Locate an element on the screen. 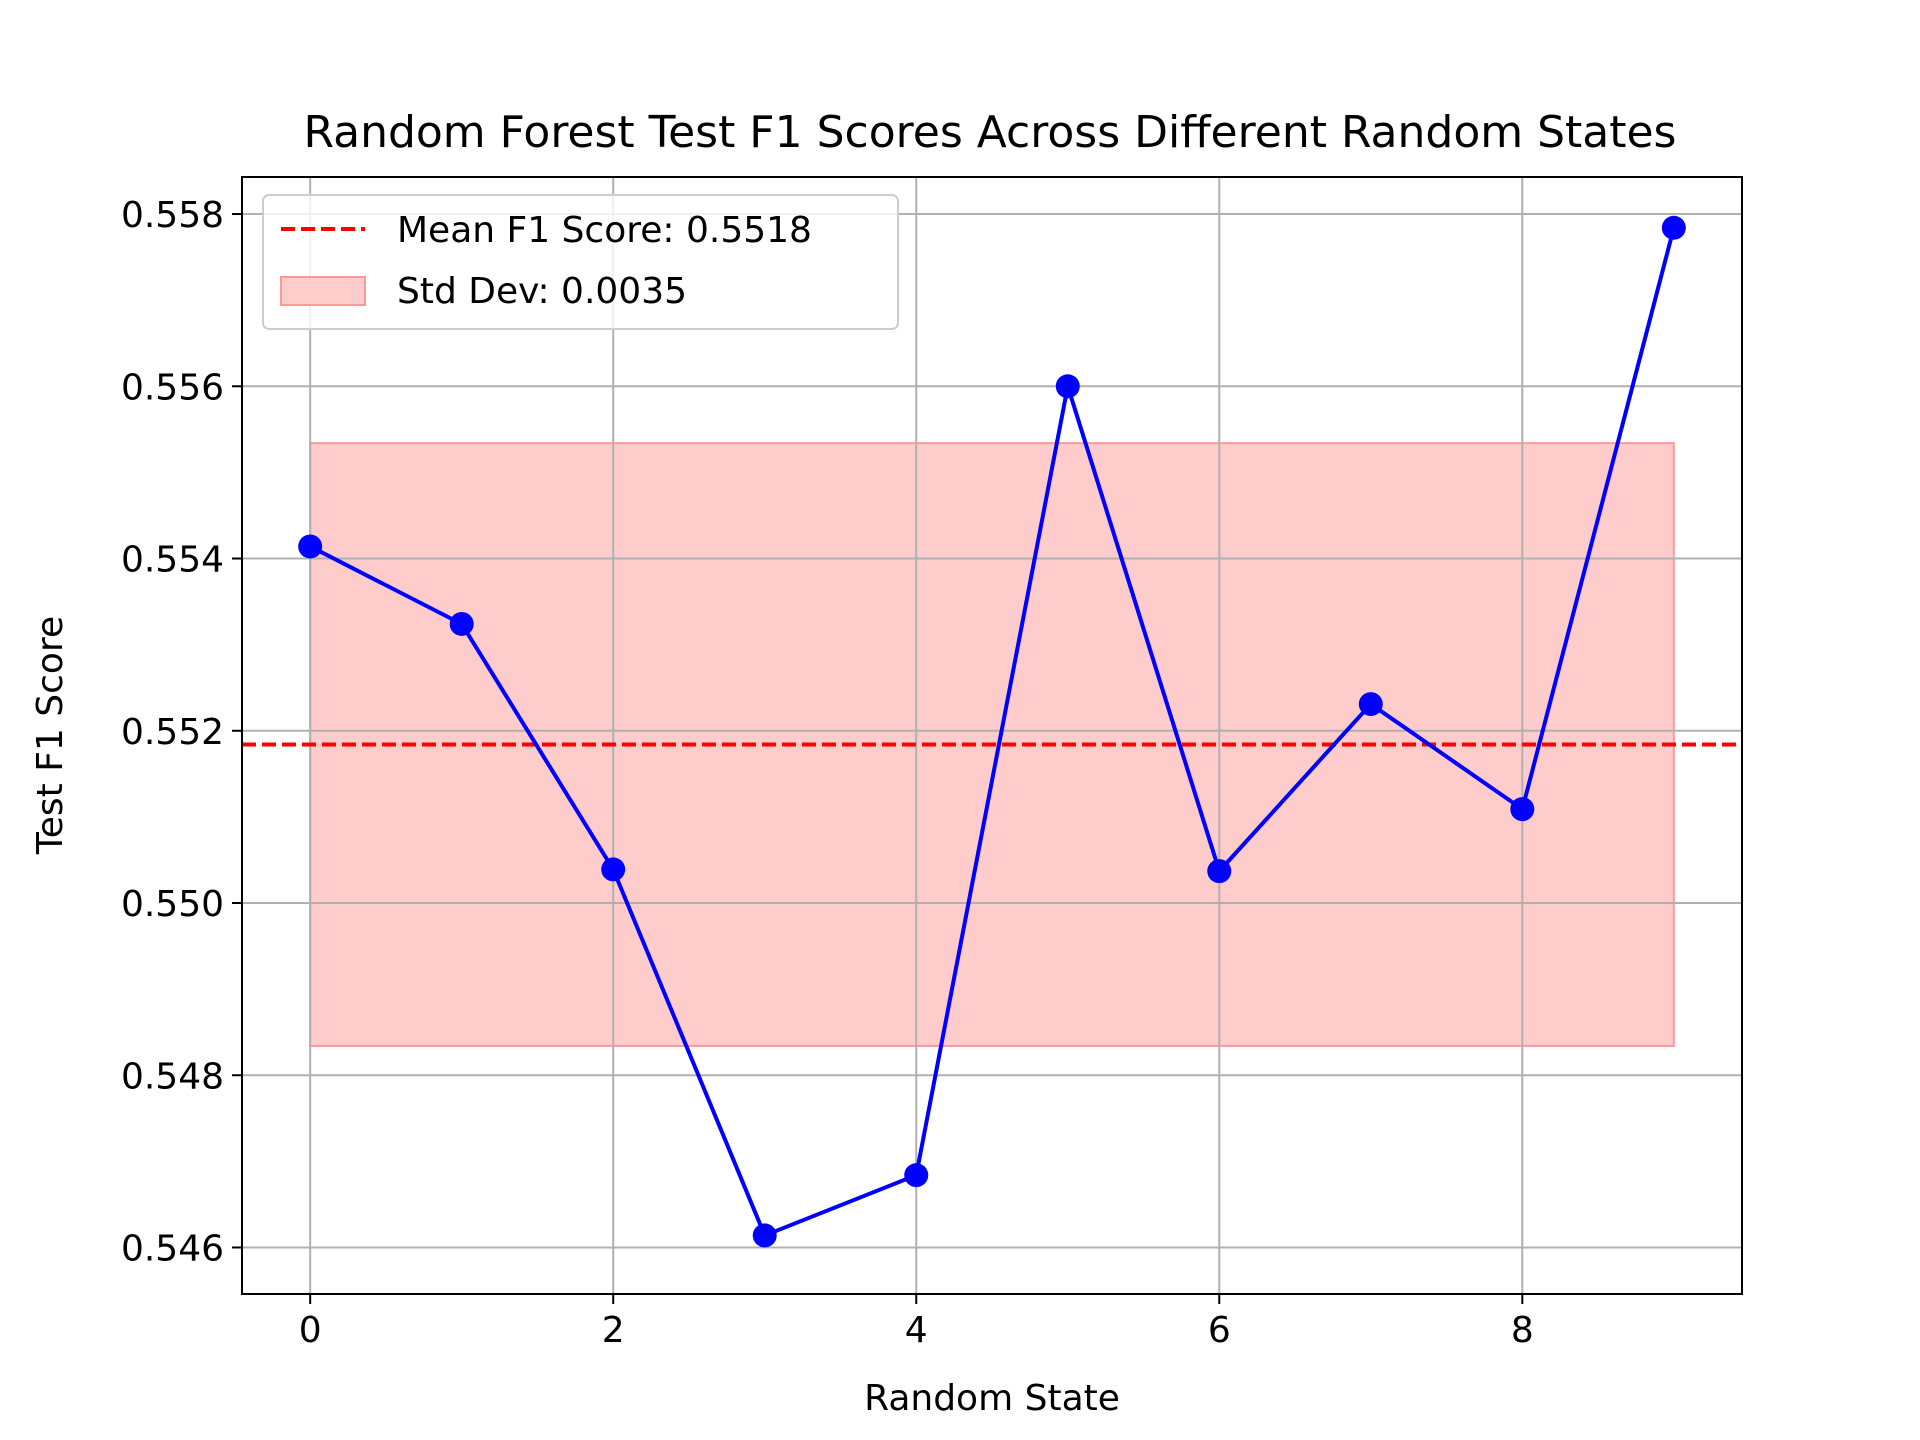  x-tick-label: 2 is located at coordinates (613, 1330).